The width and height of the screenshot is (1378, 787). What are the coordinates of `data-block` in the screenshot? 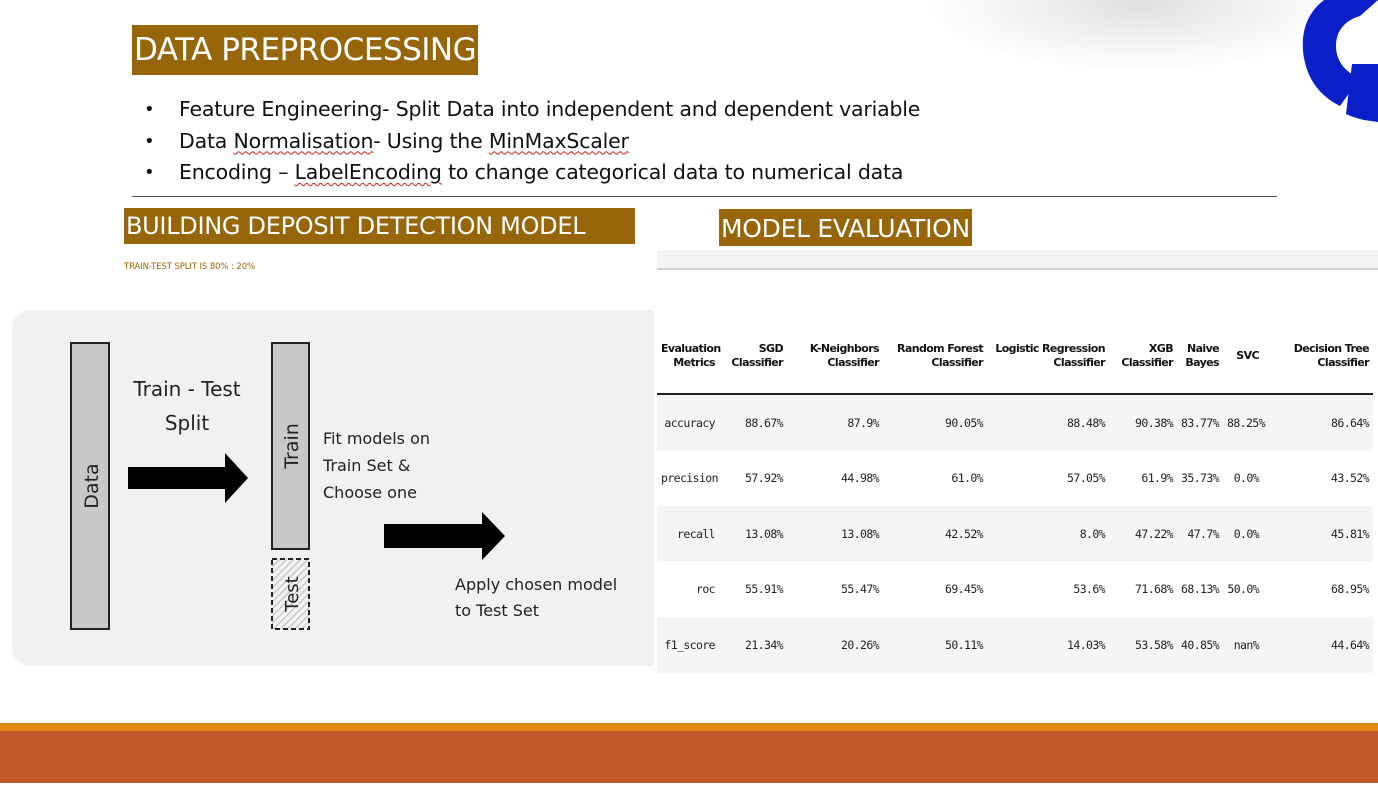 It's located at (90, 486).